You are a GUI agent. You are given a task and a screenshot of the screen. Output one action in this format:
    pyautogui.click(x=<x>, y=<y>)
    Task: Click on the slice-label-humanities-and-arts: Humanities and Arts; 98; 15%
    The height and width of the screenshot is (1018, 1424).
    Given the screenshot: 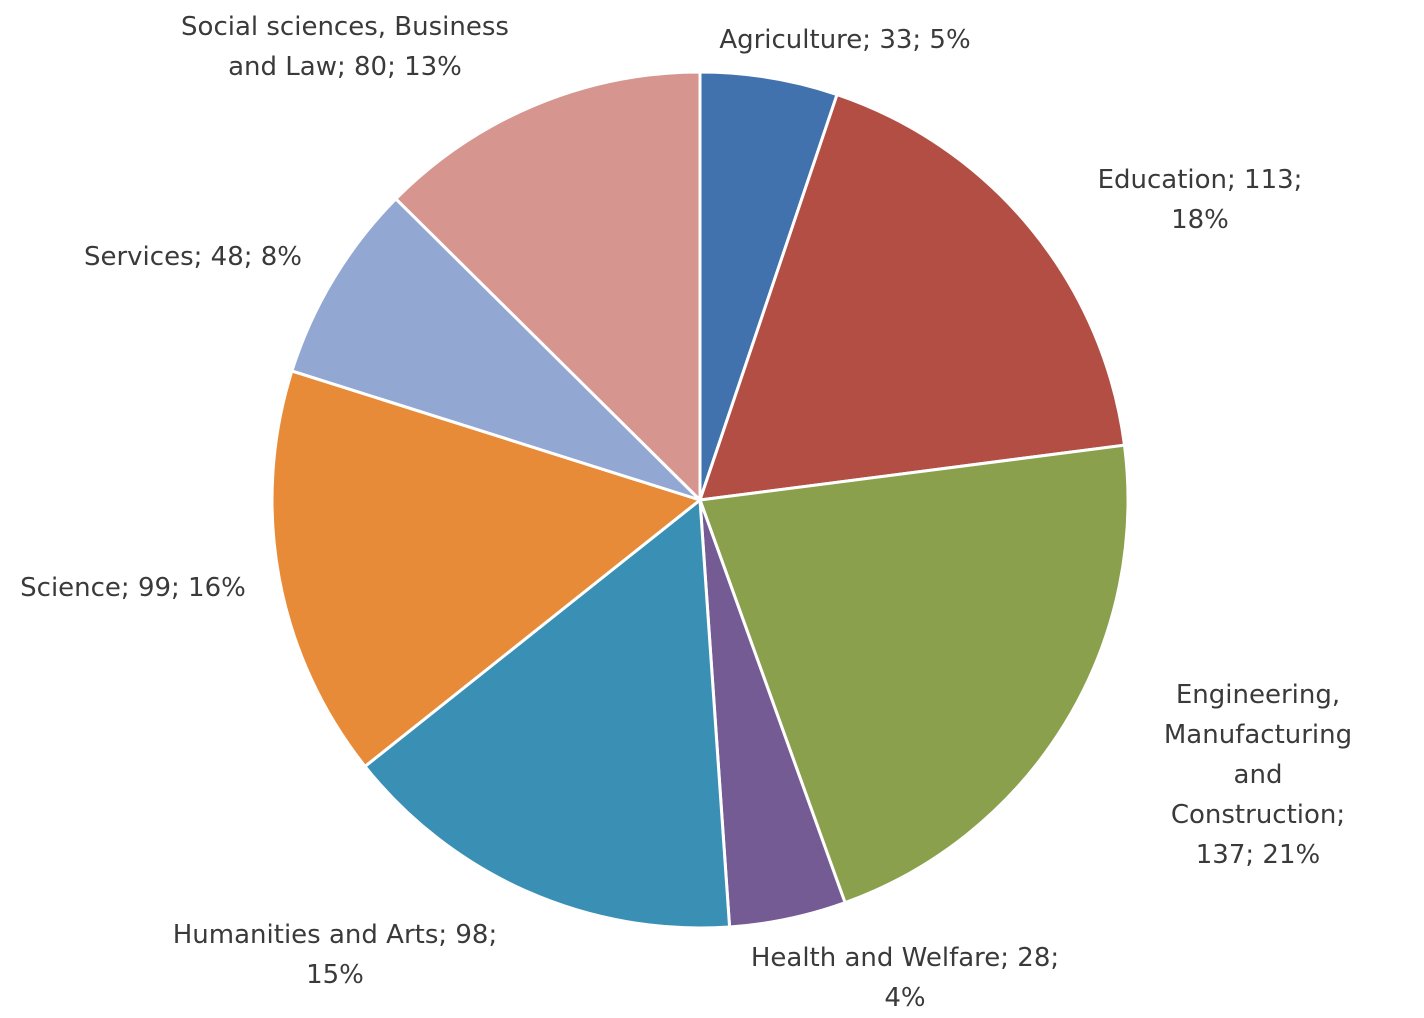 What is the action you would take?
    pyautogui.click(x=335, y=955)
    